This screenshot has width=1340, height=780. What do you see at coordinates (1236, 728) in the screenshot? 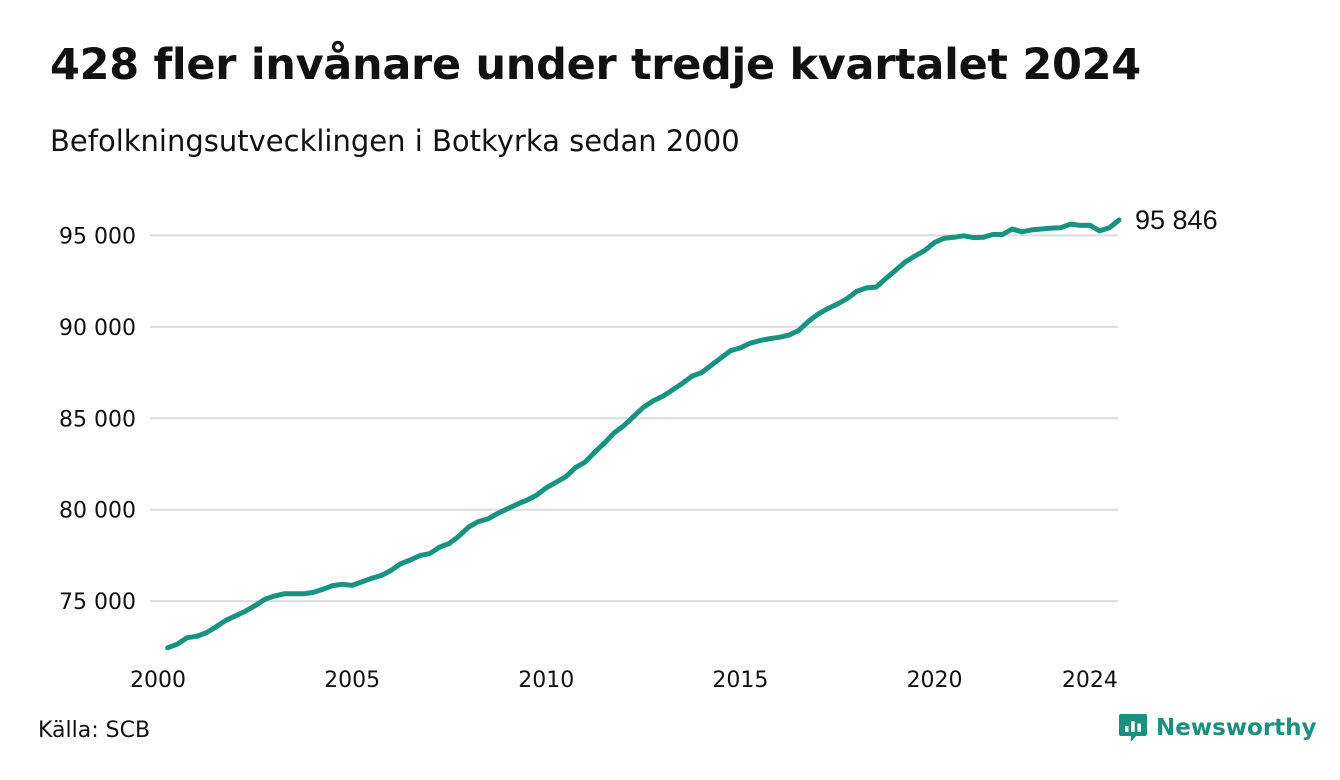
I see `brand-name: Newsworthy` at bounding box center [1236, 728].